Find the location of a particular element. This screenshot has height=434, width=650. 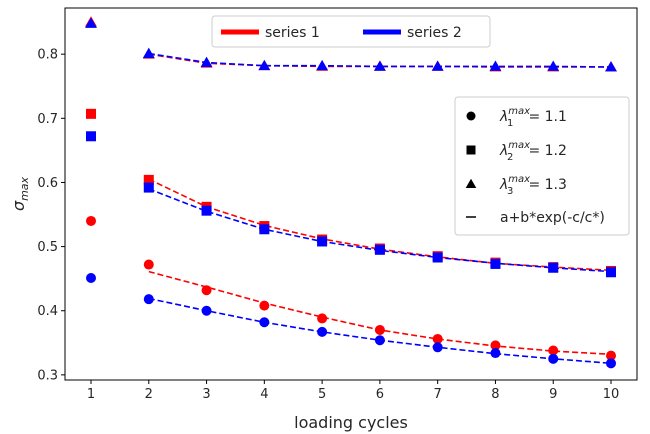

x-tick-label: 7 is located at coordinates (438, 394).